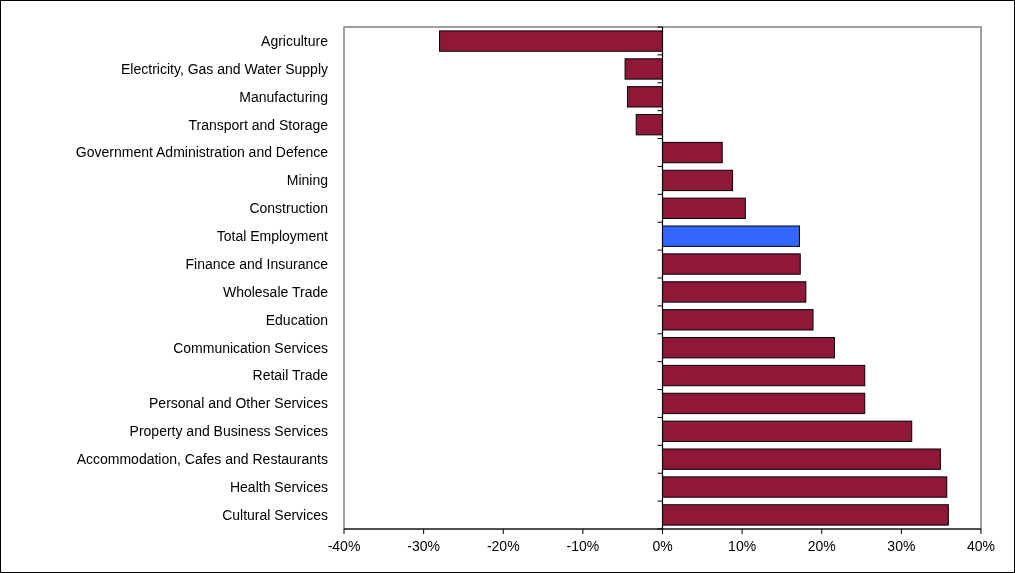  What do you see at coordinates (202, 152) in the screenshot?
I see `y-tick-label: Government Administration and Defence` at bounding box center [202, 152].